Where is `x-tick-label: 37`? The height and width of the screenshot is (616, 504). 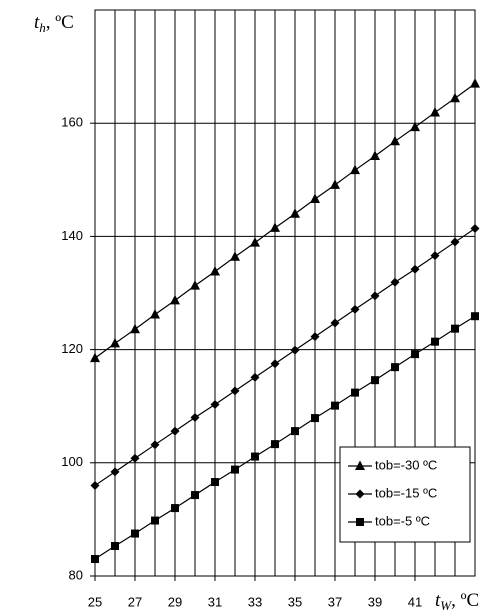 x-tick-label: 37 is located at coordinates (335, 601).